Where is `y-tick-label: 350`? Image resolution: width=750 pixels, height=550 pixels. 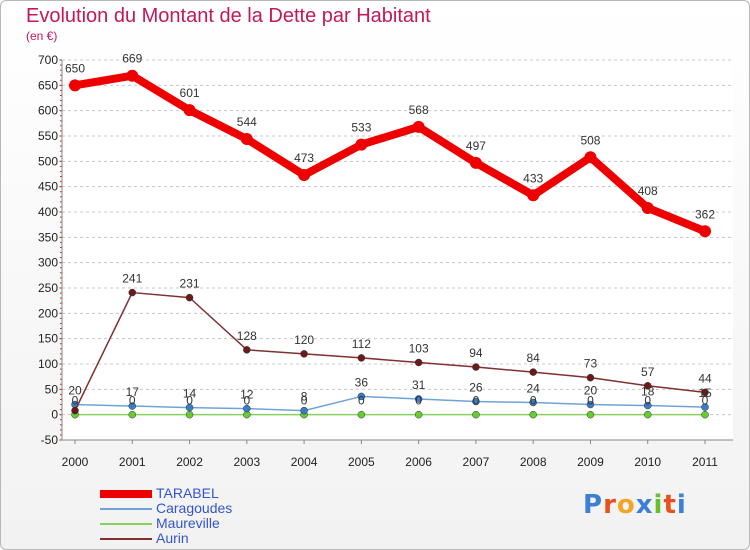
y-tick-label: 350 is located at coordinates (48, 237).